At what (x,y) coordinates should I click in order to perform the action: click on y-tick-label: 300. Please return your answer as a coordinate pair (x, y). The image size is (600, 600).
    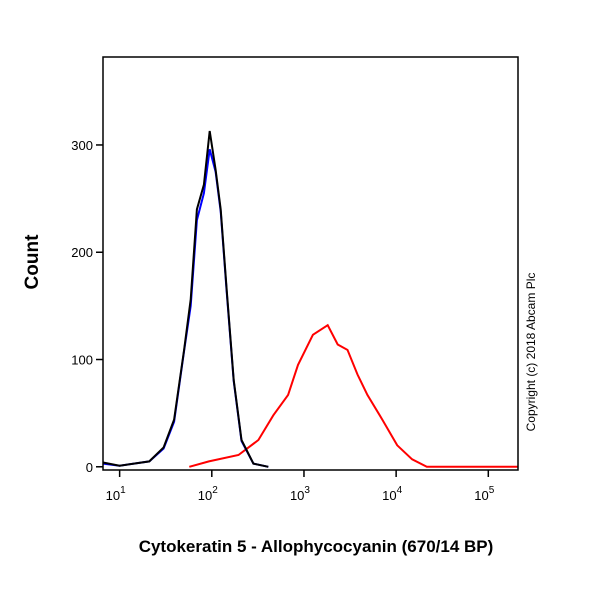
    Looking at the image, I should click on (82, 145).